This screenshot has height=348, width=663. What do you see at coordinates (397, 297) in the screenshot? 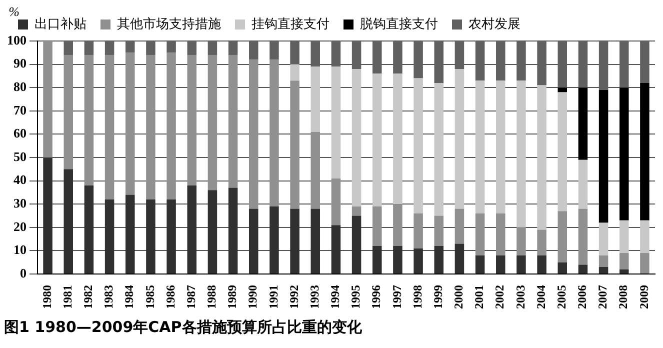
I see `x-tick-label: 1997` at bounding box center [397, 297].